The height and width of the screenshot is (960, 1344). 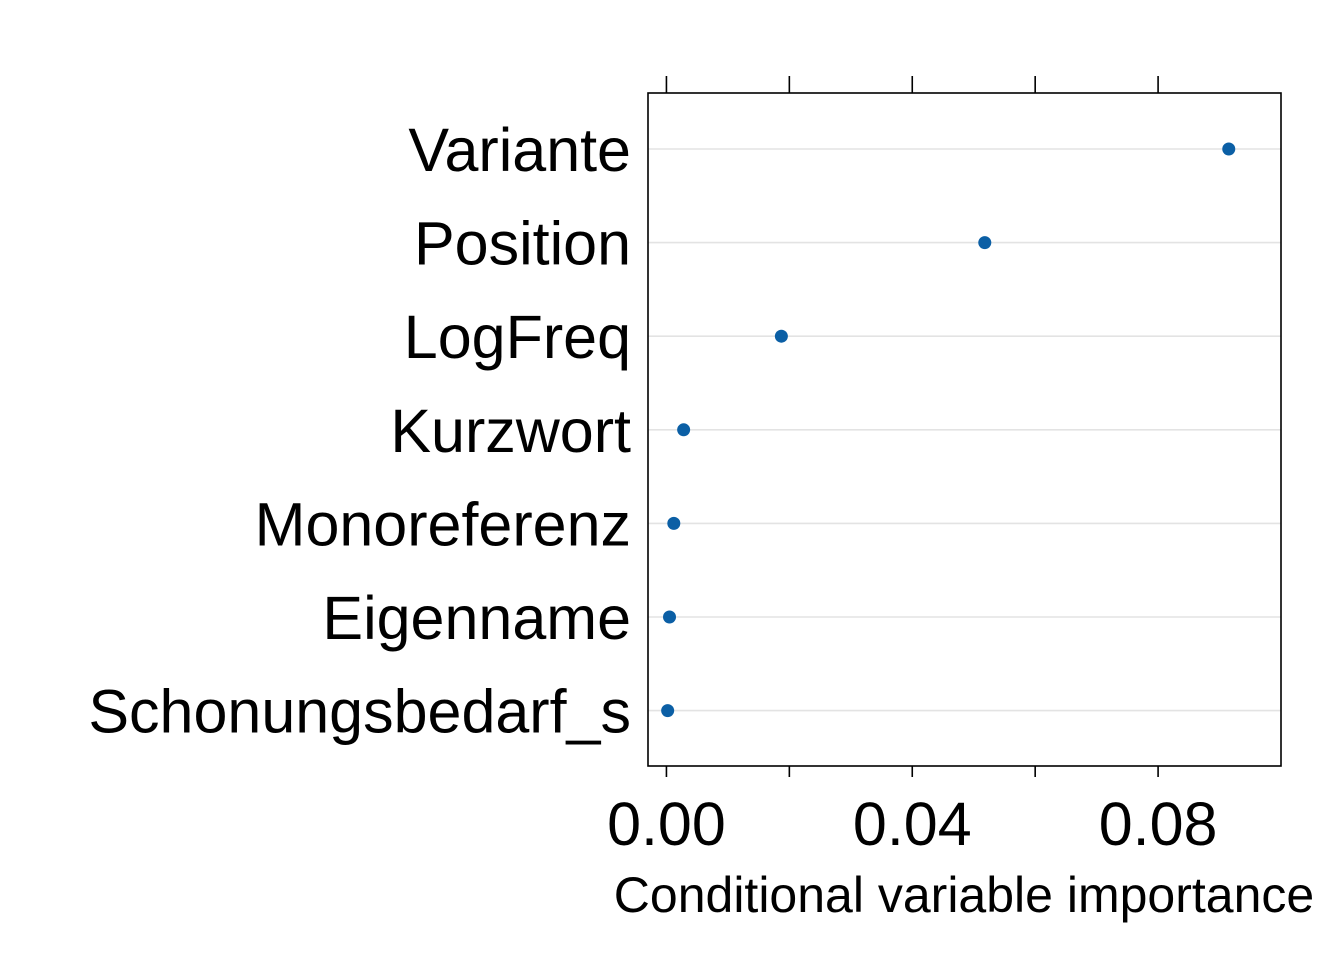 I want to click on category-label: Eigenname, so click(x=476, y=618).